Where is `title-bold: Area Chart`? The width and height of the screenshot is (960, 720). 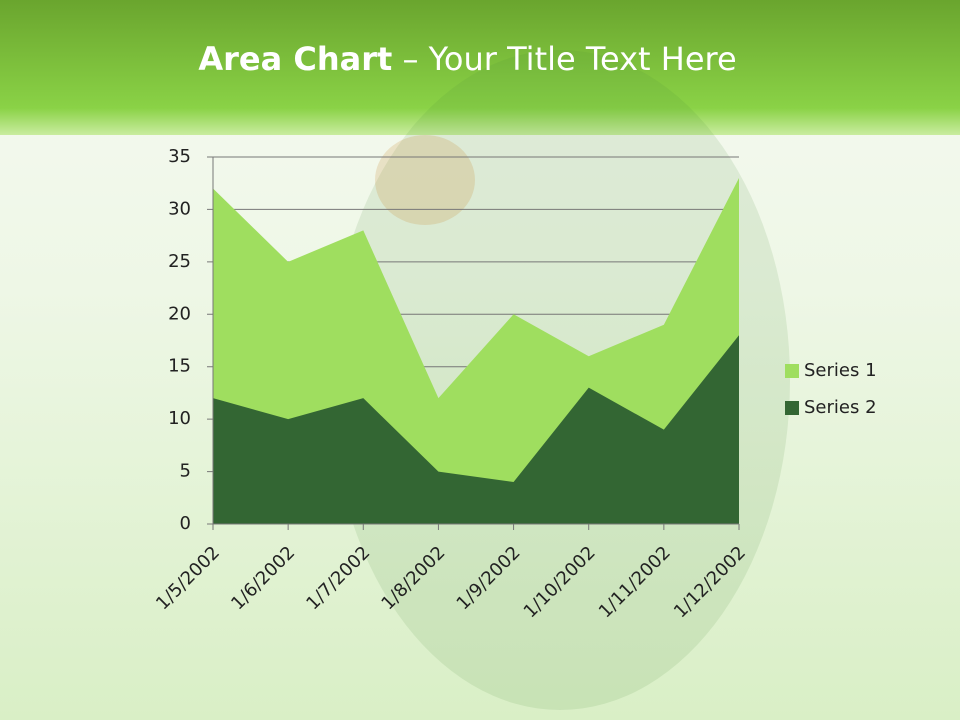
title-bold: Area Chart is located at coordinates (295, 59).